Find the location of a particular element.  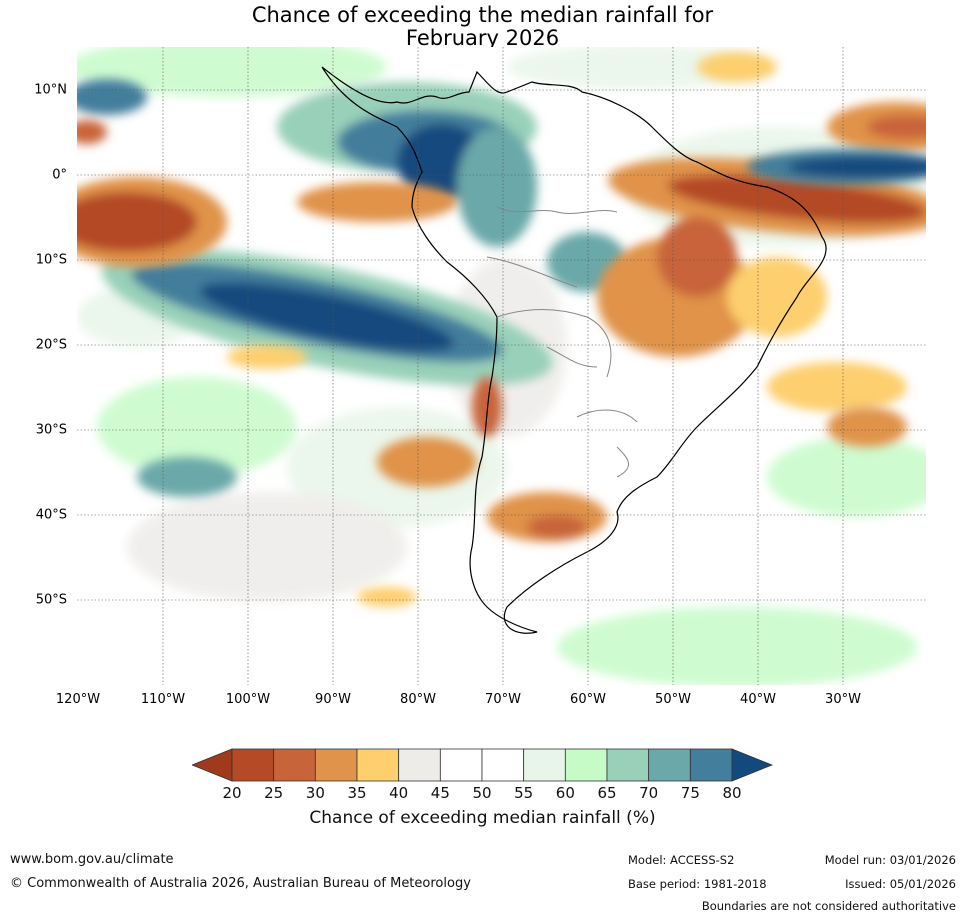

colorbar-tick-65: 65 is located at coordinates (607, 793).